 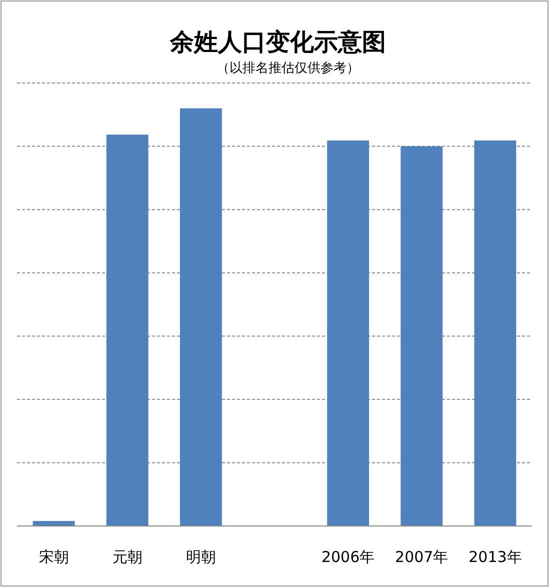 What do you see at coordinates (53, 557) in the screenshot?
I see `x-tick-label: 宋朝` at bounding box center [53, 557].